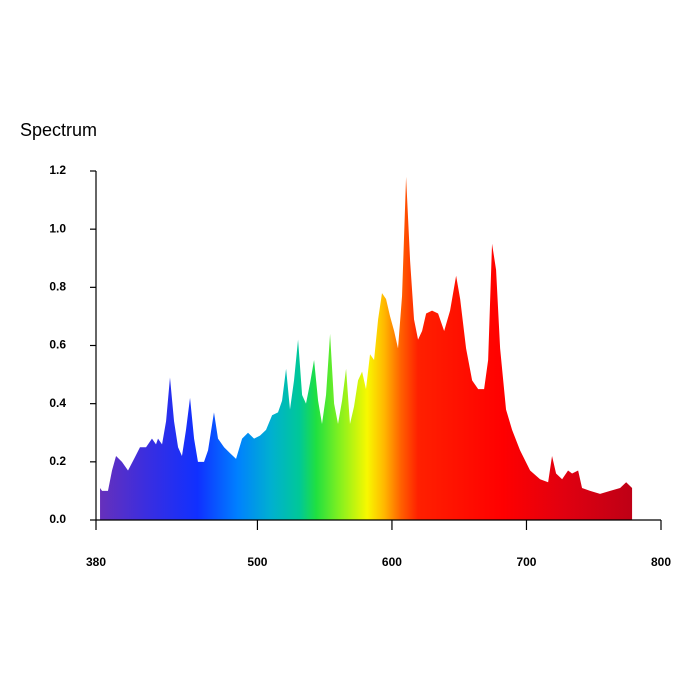 Image resolution: width=700 pixels, height=700 pixels. I want to click on x-tick-label: 380, so click(96, 562).